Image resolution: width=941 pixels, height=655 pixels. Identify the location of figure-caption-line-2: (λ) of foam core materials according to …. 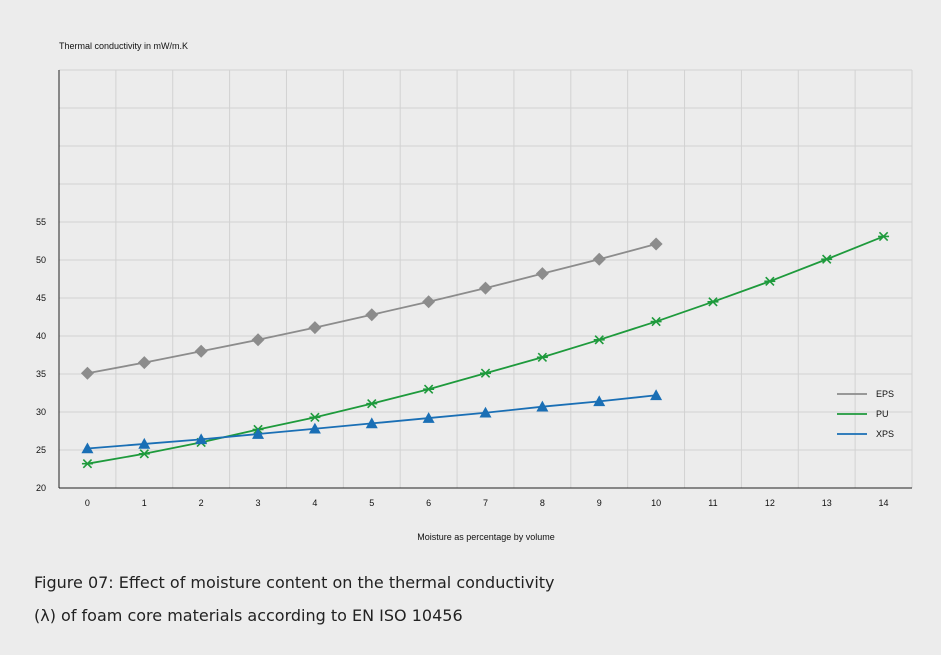
(248, 615).